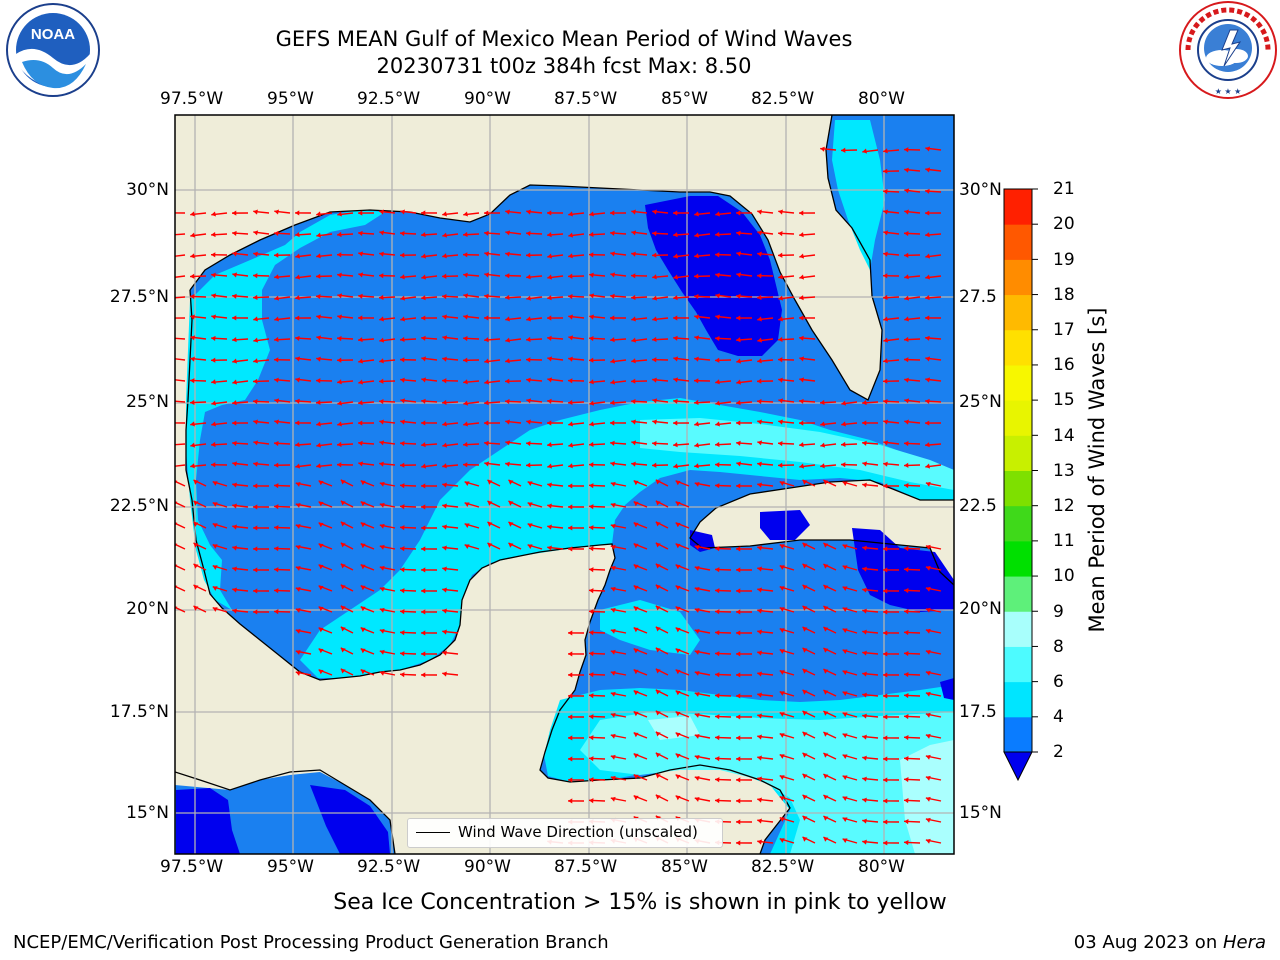 This screenshot has height=960, width=1280. I want to click on colorbar-tick: 12, so click(1064, 506).